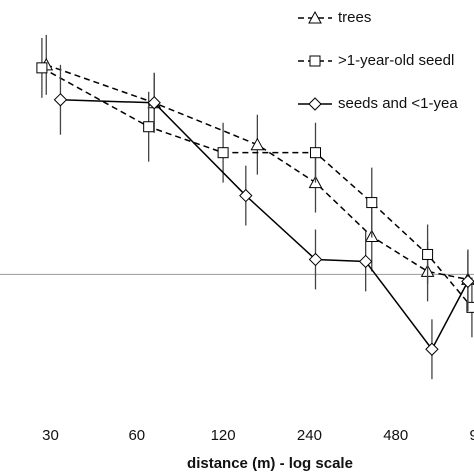 The height and width of the screenshot is (474, 474). Describe the element at coordinates (396, 60) in the screenshot. I see `legend-label: >1-year-old seedl` at that location.